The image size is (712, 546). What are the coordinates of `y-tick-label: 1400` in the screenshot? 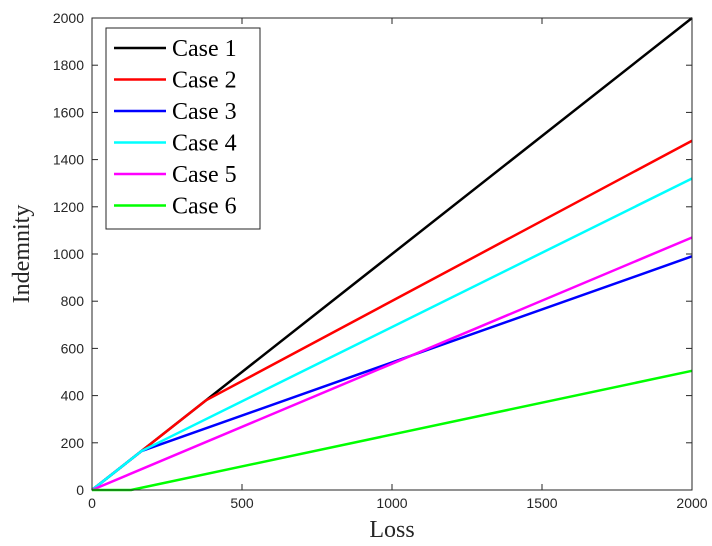 It's located at (68, 160).